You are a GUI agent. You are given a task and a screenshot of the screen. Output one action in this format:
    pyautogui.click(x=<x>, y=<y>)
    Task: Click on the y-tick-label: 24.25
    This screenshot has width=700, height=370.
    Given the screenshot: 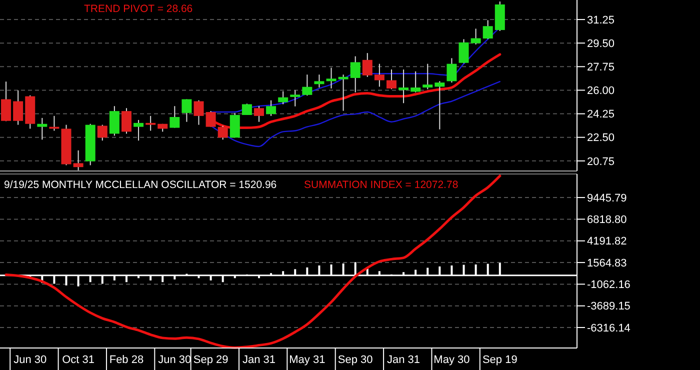 What is the action you would take?
    pyautogui.click(x=601, y=114)
    